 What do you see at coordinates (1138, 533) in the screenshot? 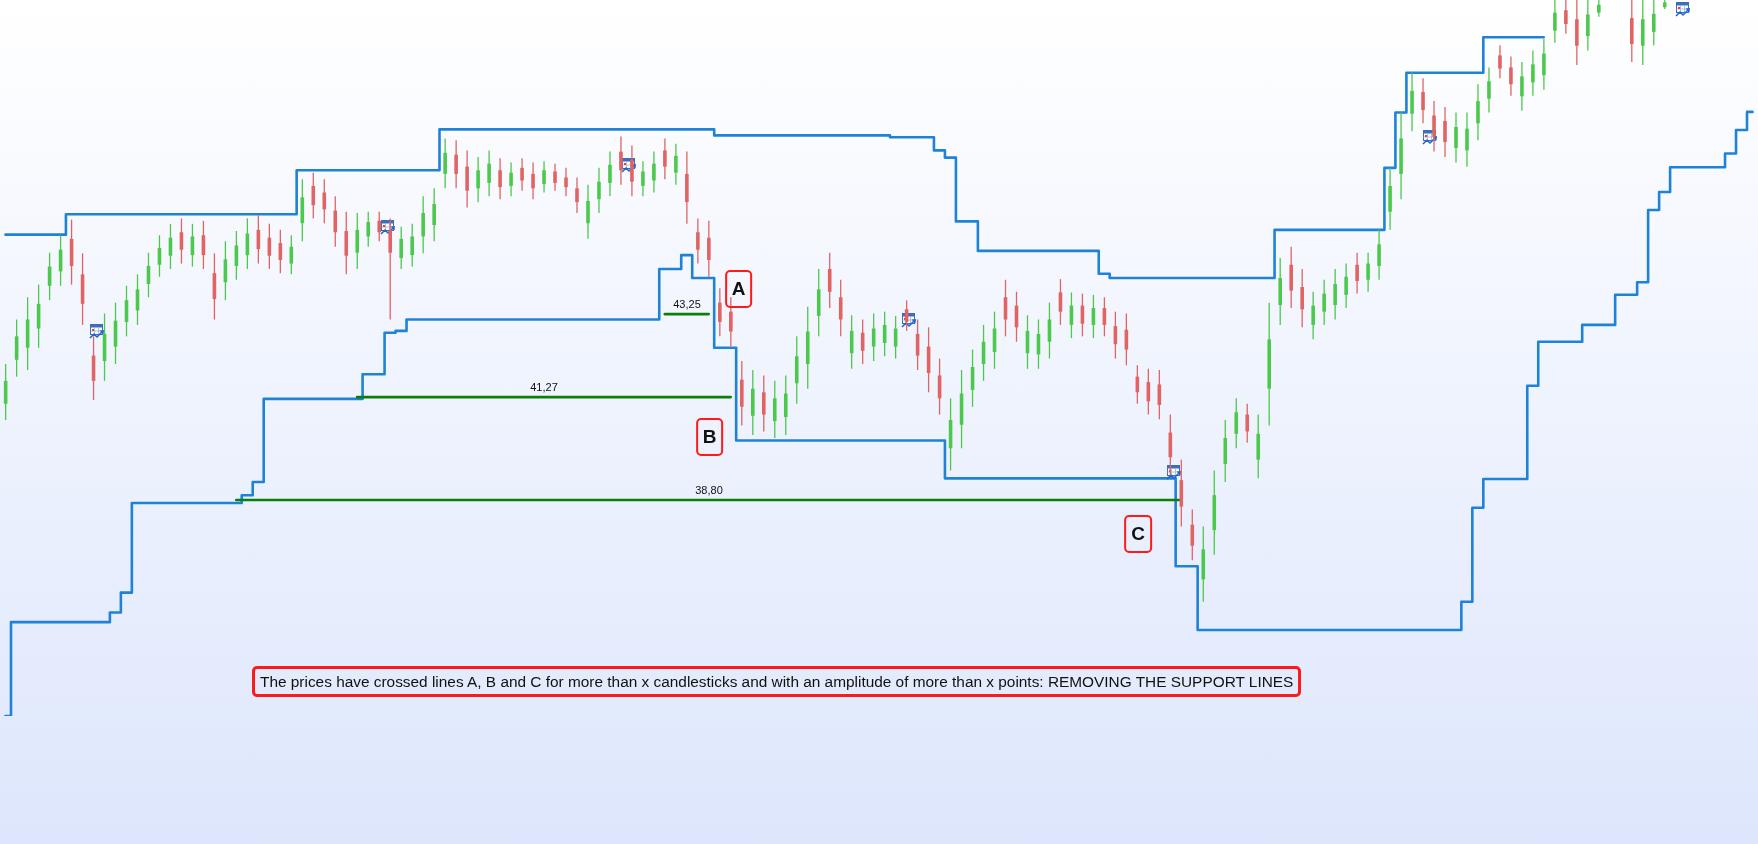
I see `series-label: C` at bounding box center [1138, 533].